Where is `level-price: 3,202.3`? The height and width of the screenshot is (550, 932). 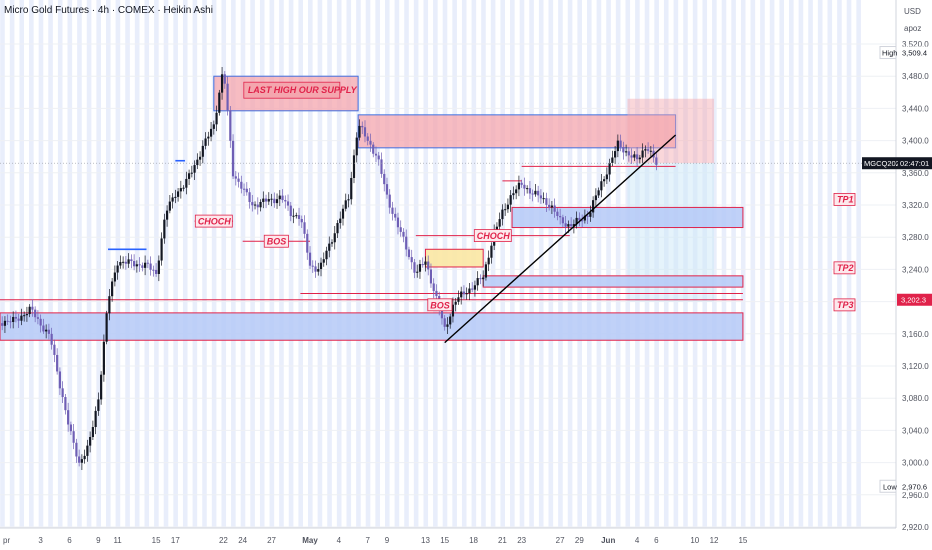
level-price: 3,202.3 is located at coordinates (913, 300).